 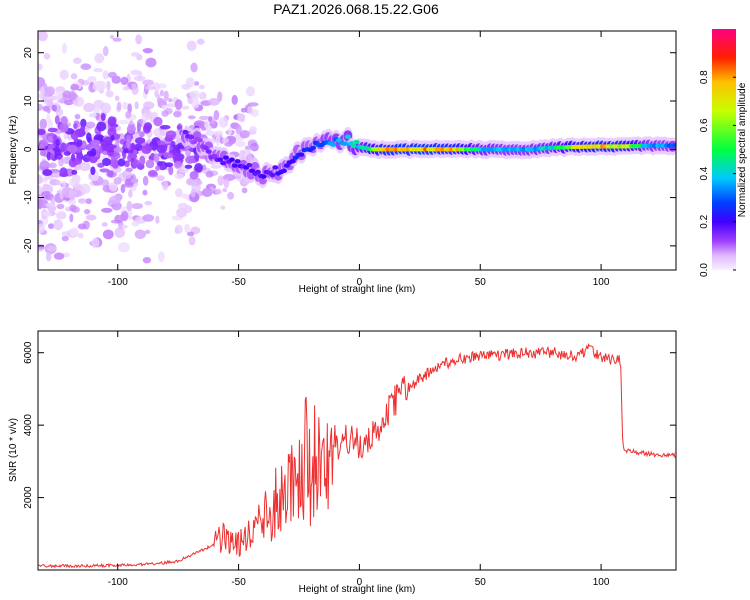 I want to click on snr-xlabel: Height of straight line (km), so click(x=357, y=589).